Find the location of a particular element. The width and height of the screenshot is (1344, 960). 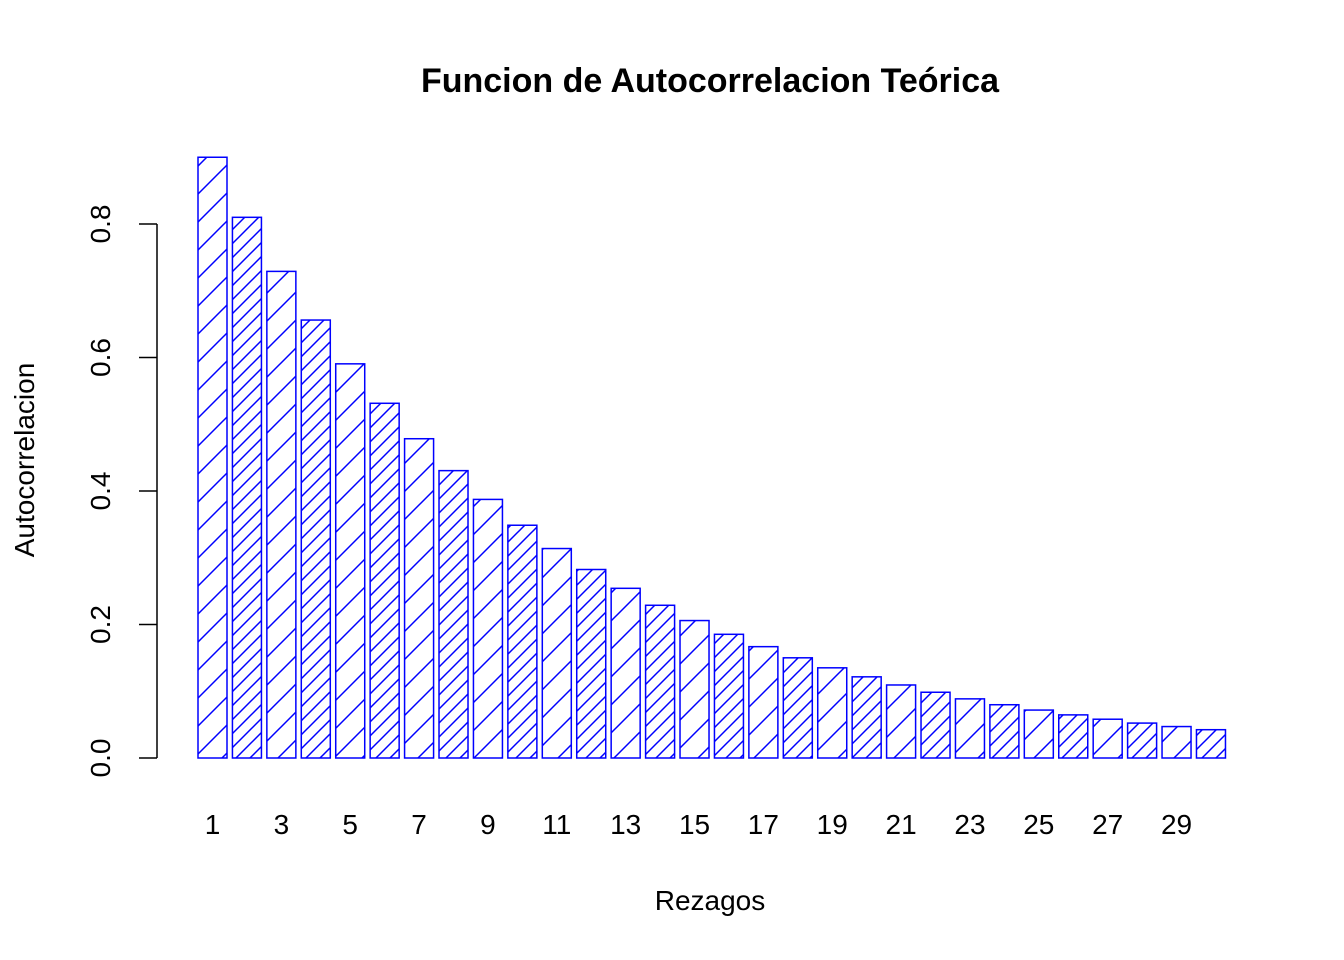

x-tick-label: 23 is located at coordinates (969, 824).